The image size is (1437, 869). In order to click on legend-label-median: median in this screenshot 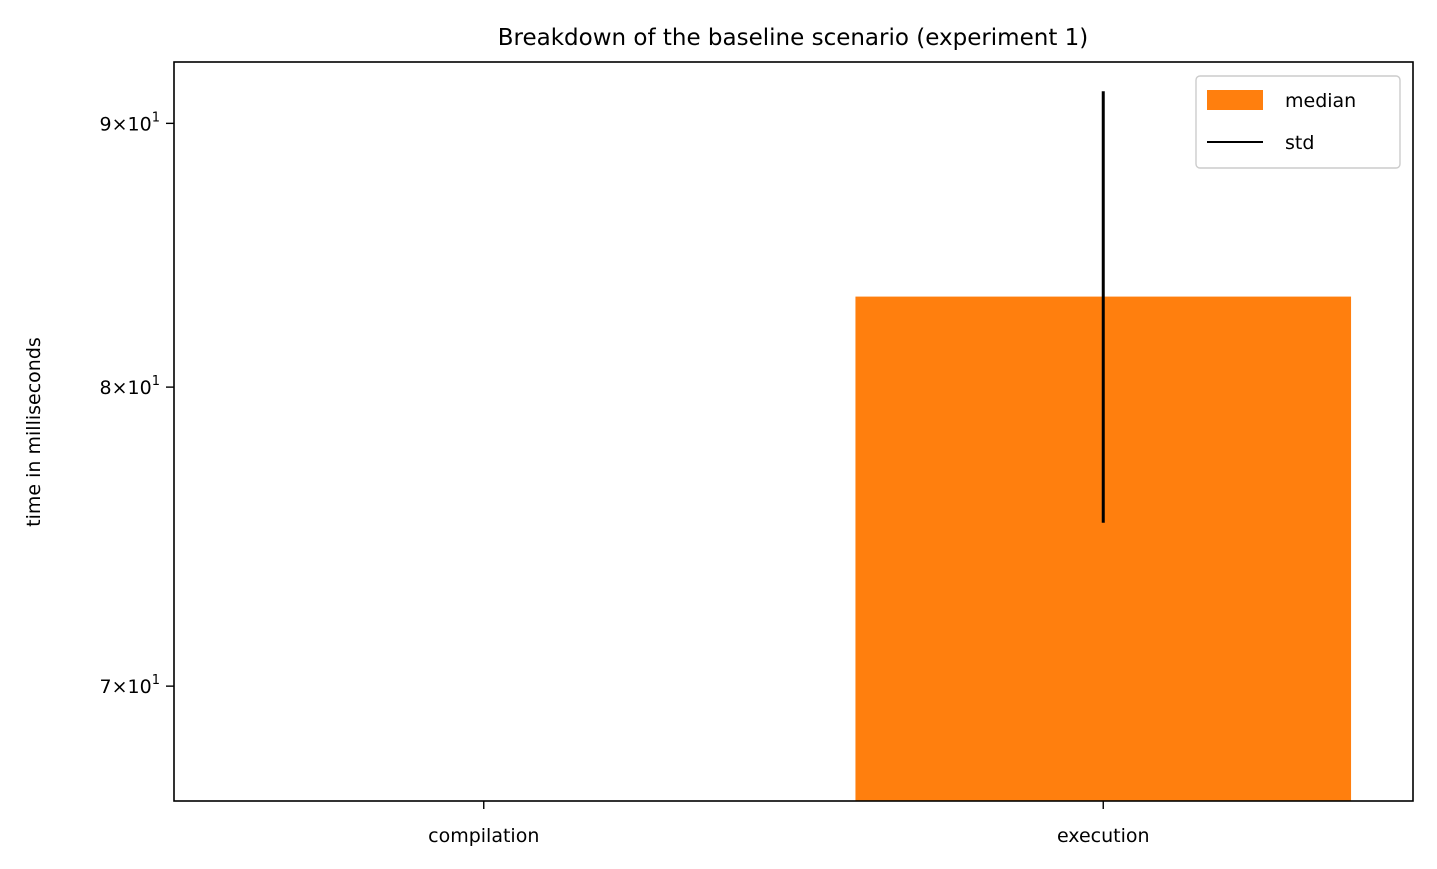, I will do `click(1320, 101)`.